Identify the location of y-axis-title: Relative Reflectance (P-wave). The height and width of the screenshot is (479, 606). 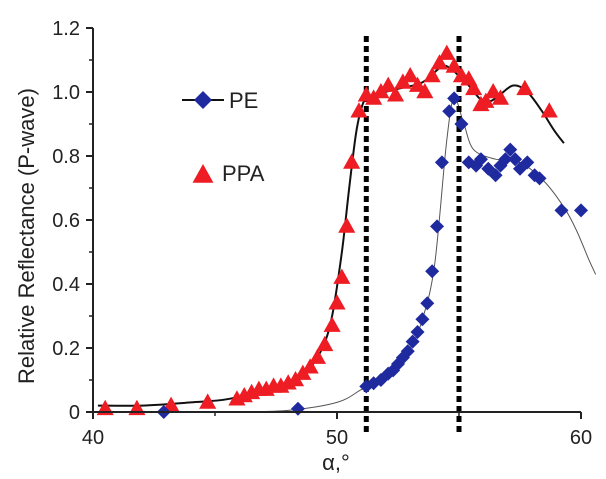
(26, 236).